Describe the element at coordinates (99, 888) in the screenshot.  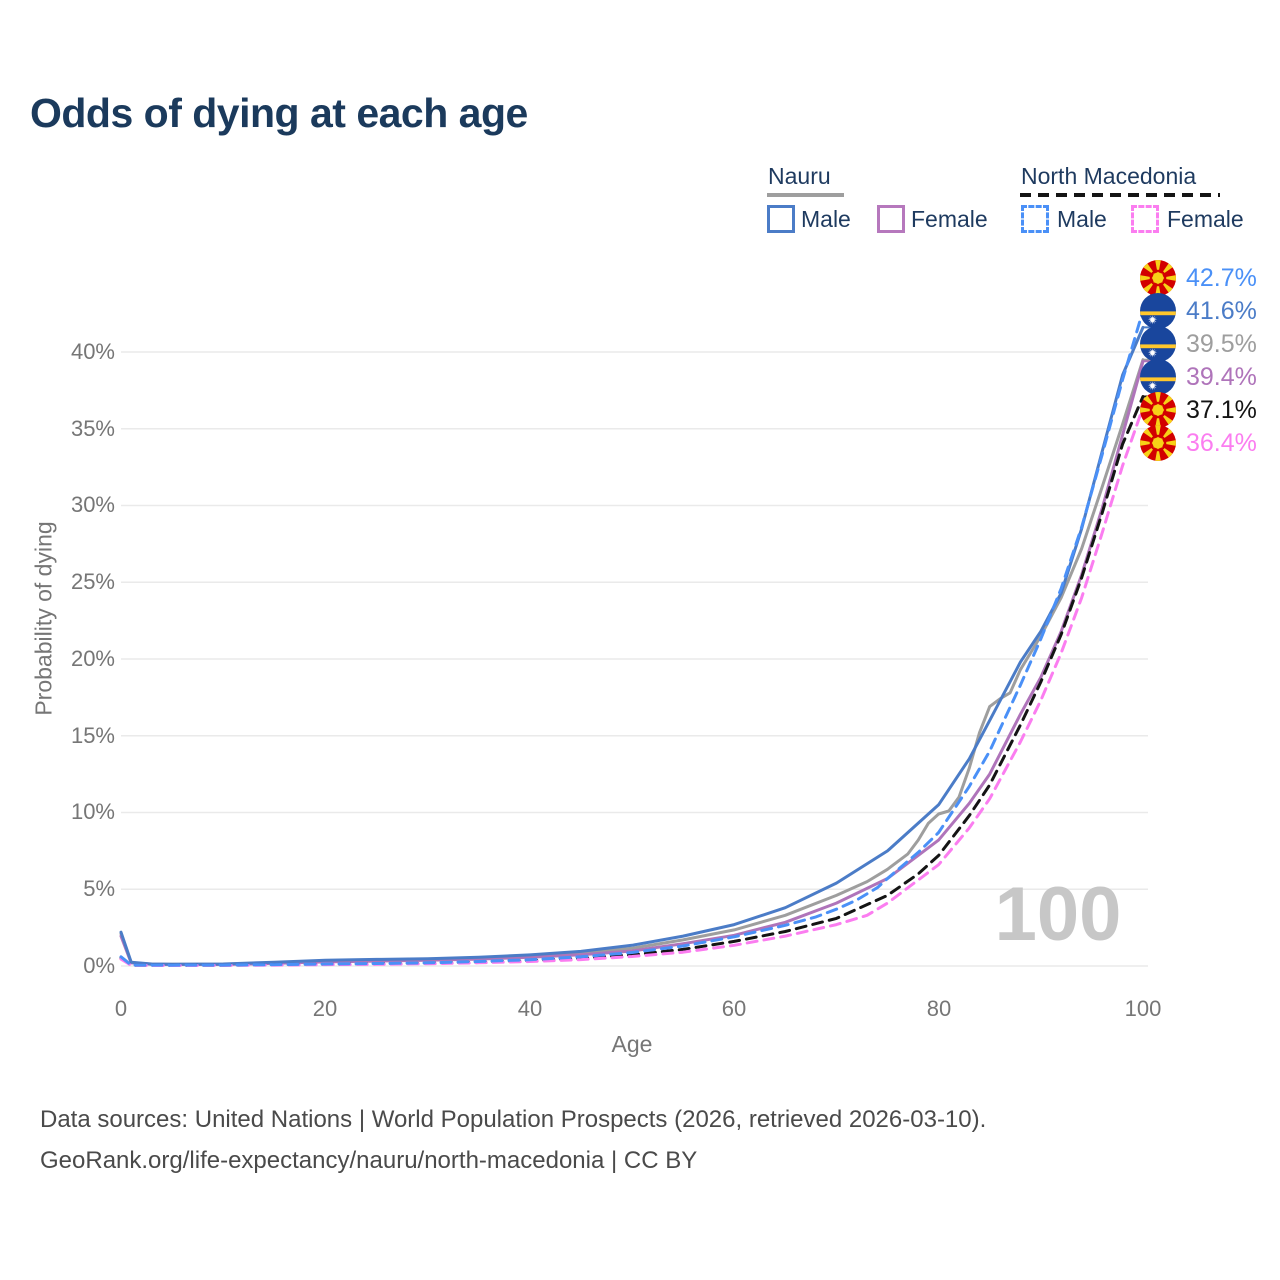
I see `y-tick-5: 5%` at that location.